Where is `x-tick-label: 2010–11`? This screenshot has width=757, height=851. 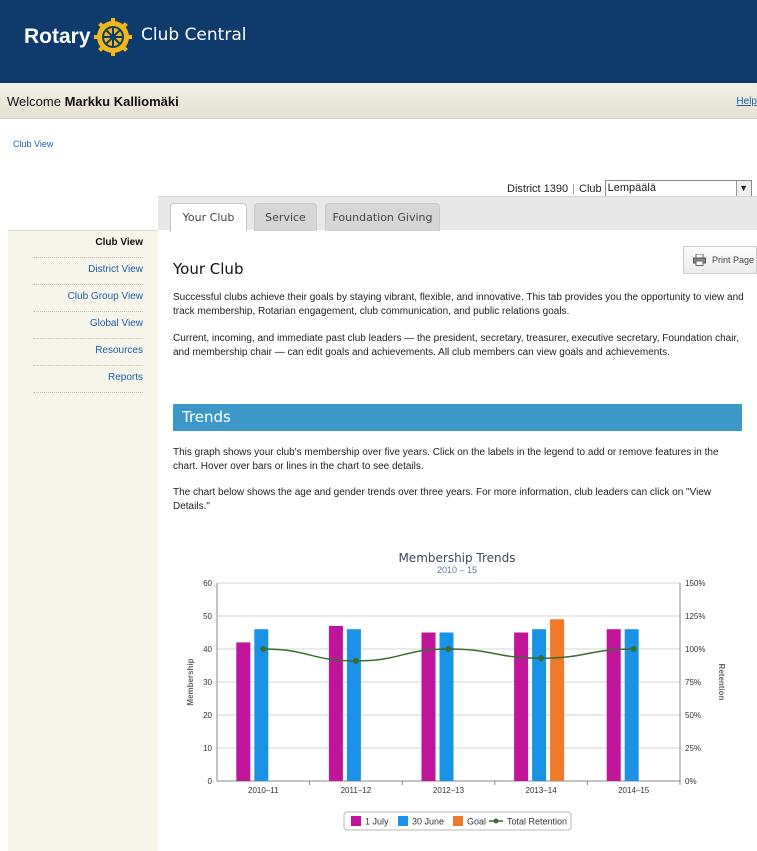 x-tick-label: 2010–11 is located at coordinates (263, 790).